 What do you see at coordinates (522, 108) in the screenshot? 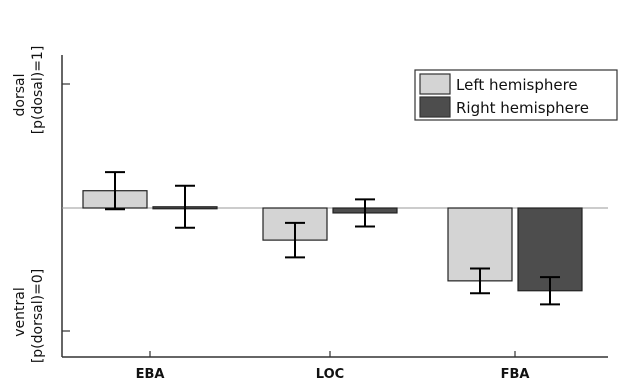
I see `legend-label-right: Right hemisphere` at bounding box center [522, 108].